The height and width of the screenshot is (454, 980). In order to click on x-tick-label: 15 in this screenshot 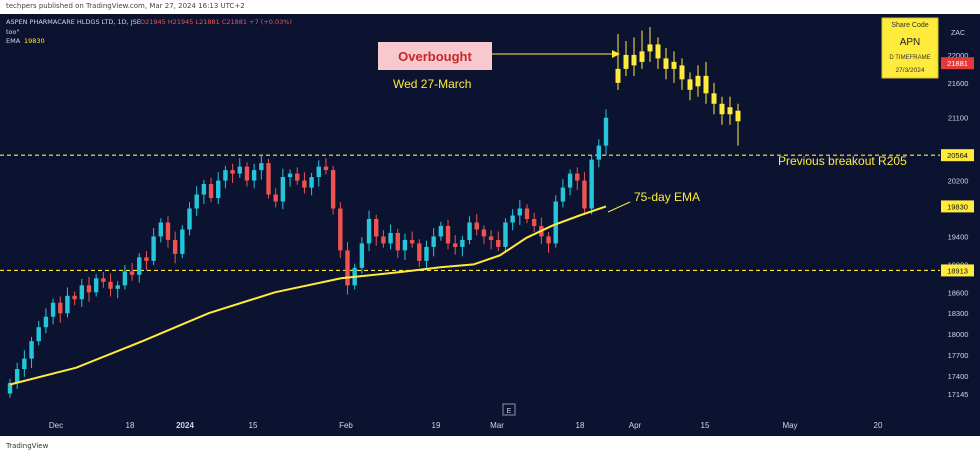, I will do `click(253, 425)`.